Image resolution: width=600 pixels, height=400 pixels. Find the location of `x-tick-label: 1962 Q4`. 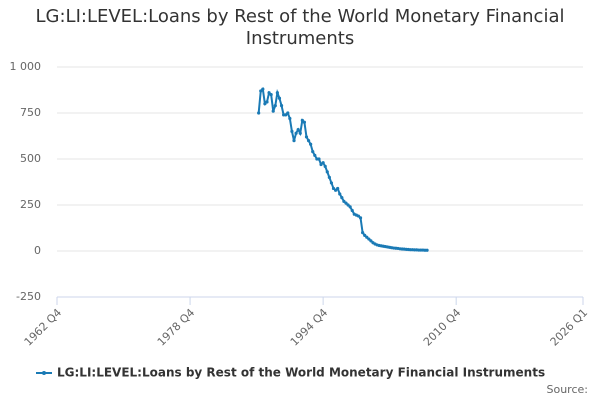

x-tick-label: 1962 Q4 is located at coordinates (43, 327).